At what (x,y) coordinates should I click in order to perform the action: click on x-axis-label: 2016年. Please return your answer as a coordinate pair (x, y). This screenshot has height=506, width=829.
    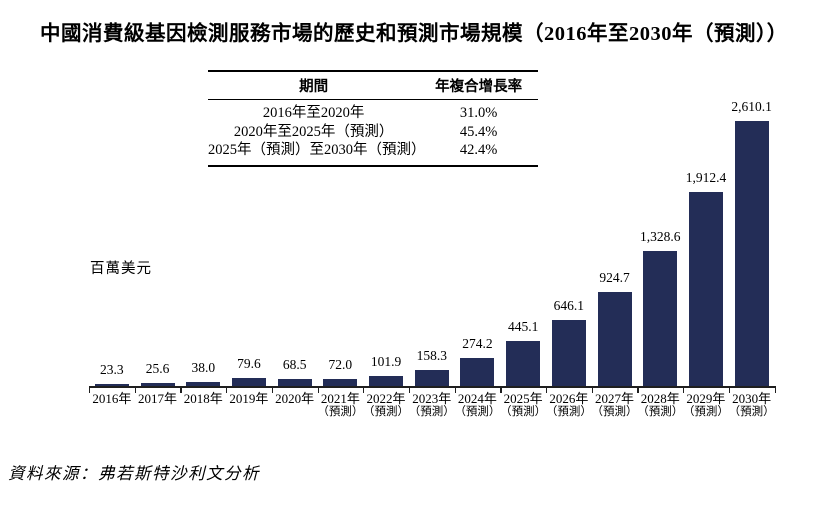
    Looking at the image, I should click on (112, 399).